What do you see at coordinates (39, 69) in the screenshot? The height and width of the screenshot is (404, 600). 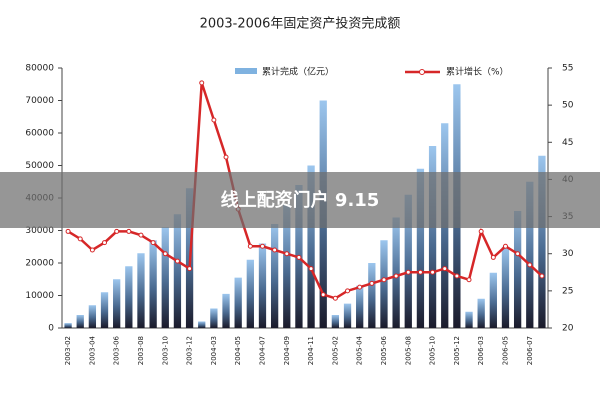 I see `y-tick-label: 80000` at bounding box center [39, 69].